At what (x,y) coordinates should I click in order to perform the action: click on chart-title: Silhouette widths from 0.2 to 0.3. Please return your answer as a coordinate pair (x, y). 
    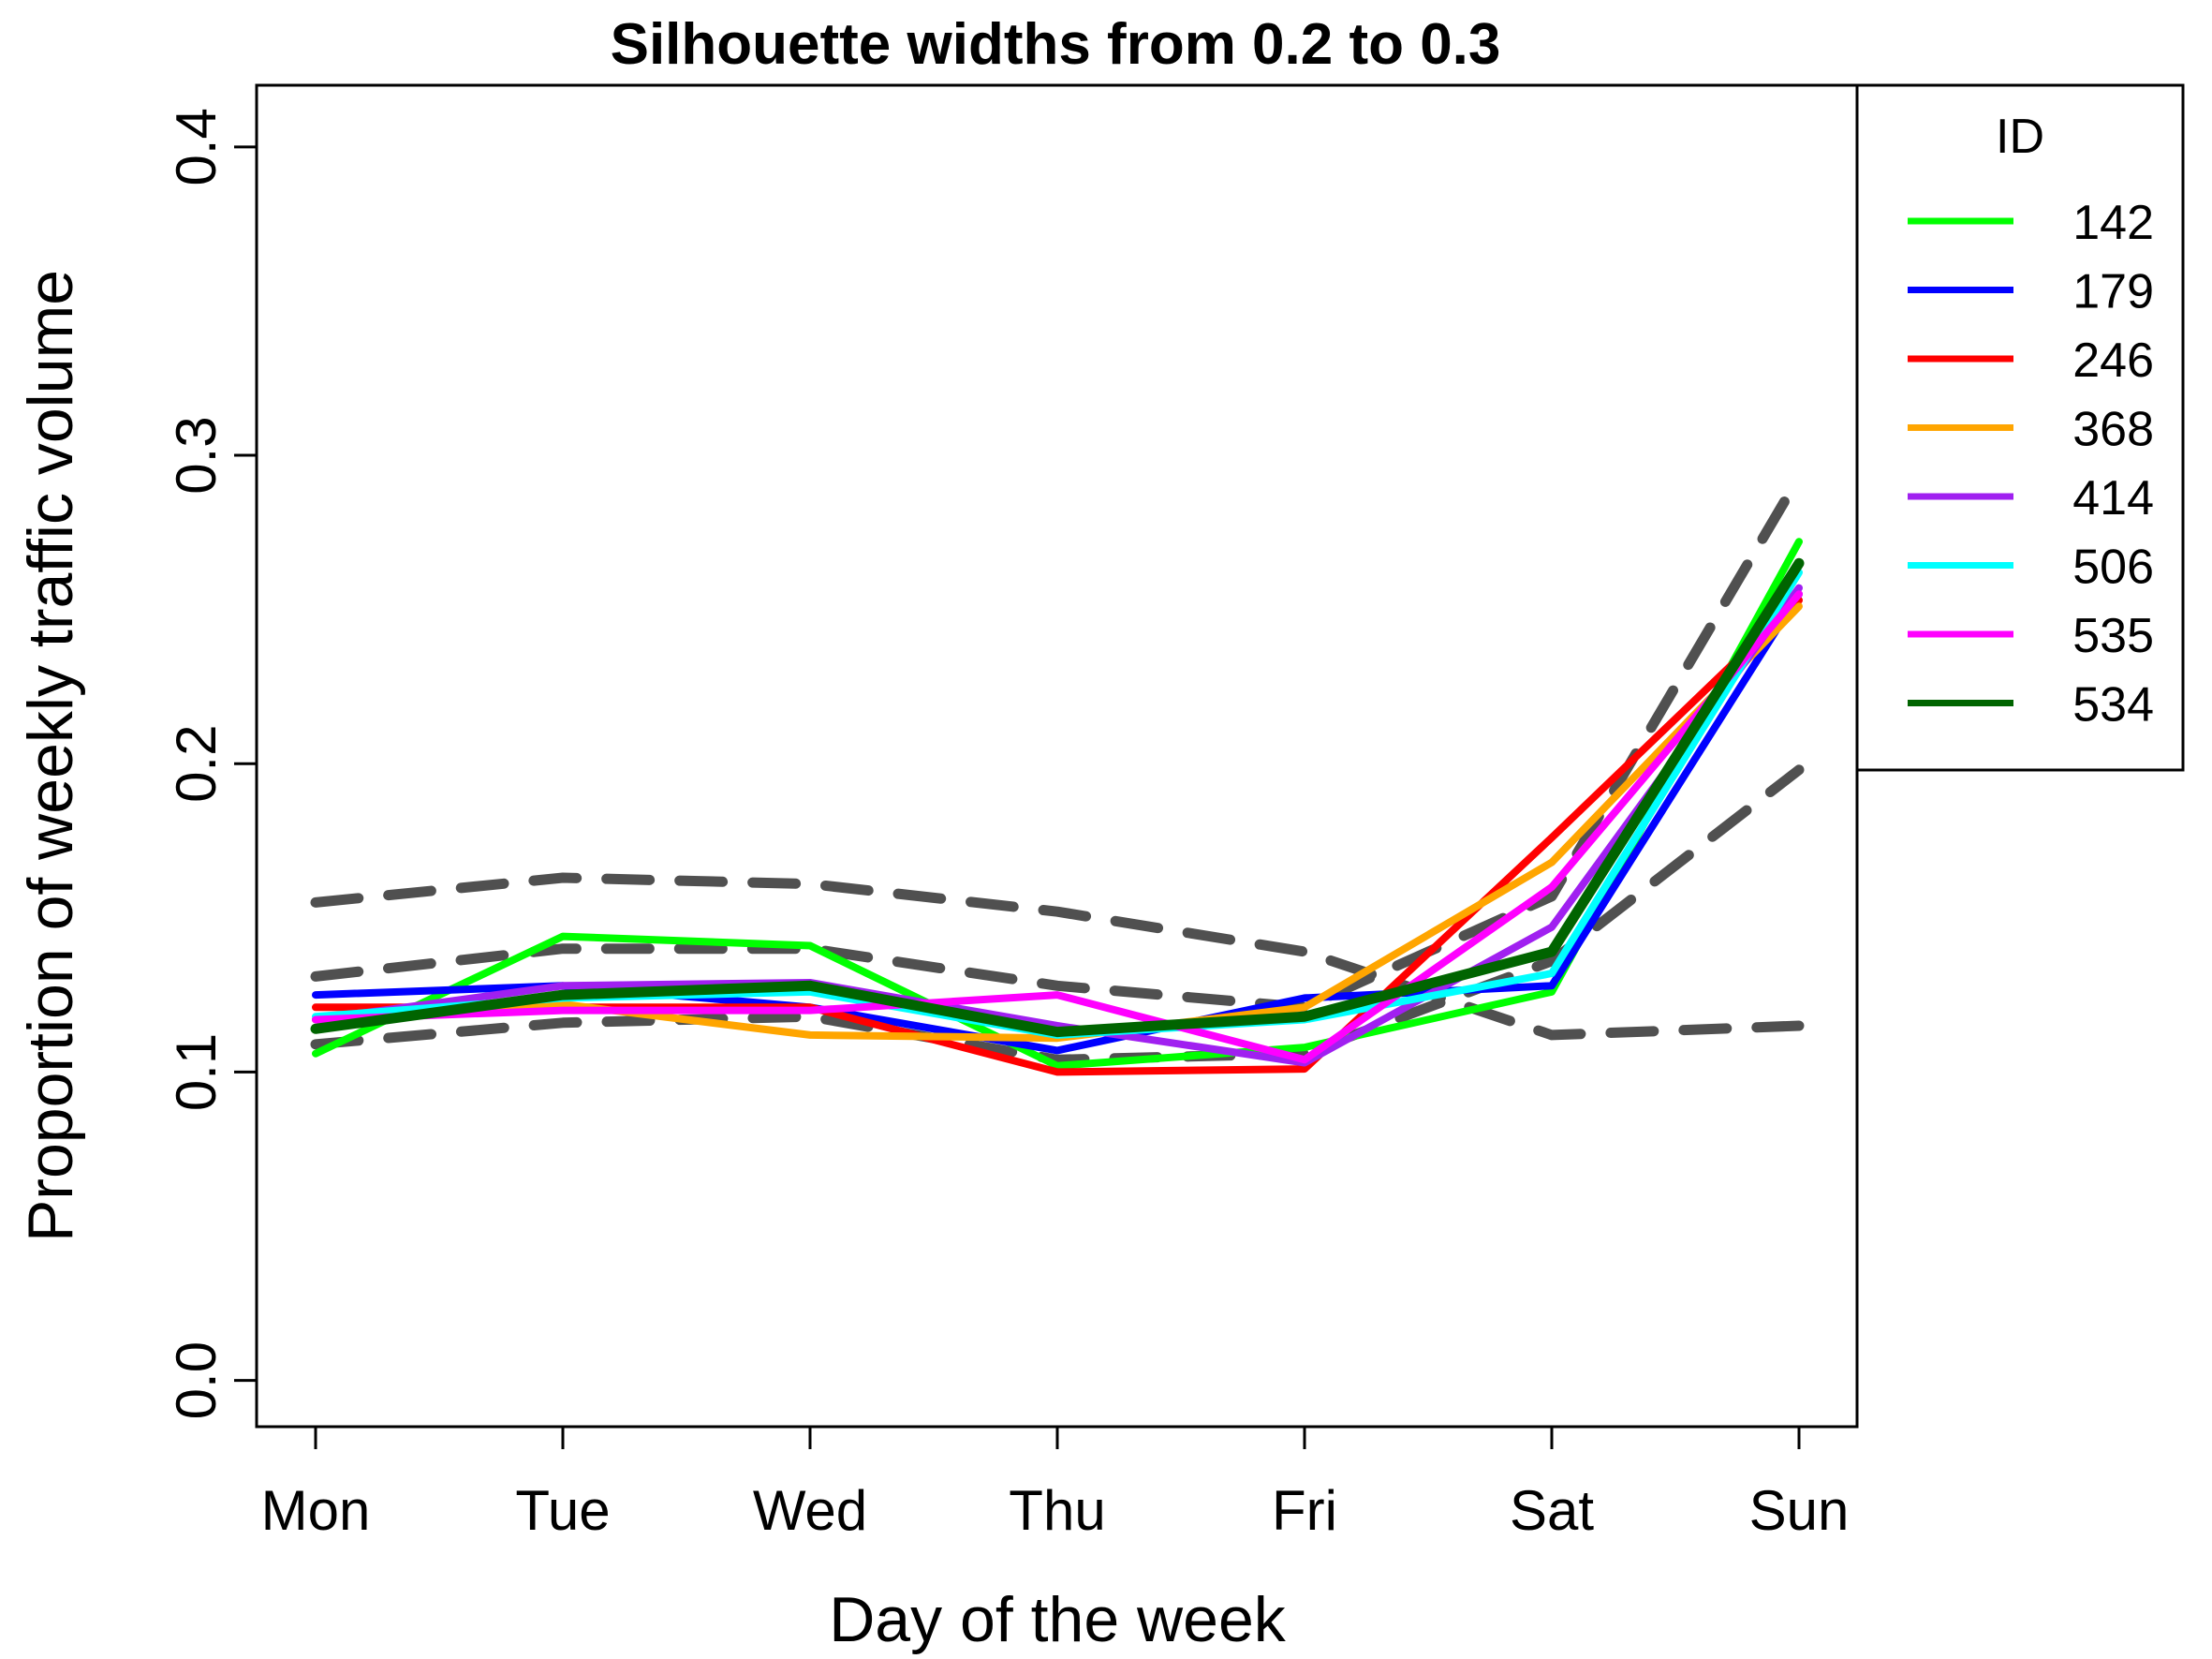
    Looking at the image, I should click on (1056, 45).